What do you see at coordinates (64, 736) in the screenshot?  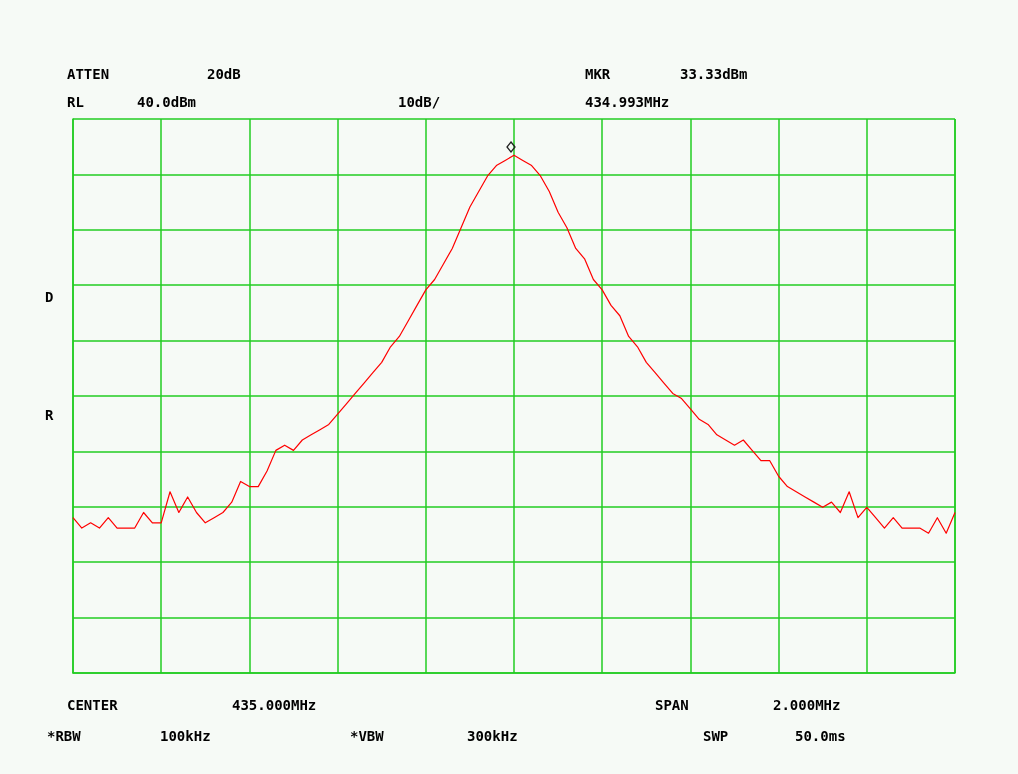 I see `text: *RBW` at bounding box center [64, 736].